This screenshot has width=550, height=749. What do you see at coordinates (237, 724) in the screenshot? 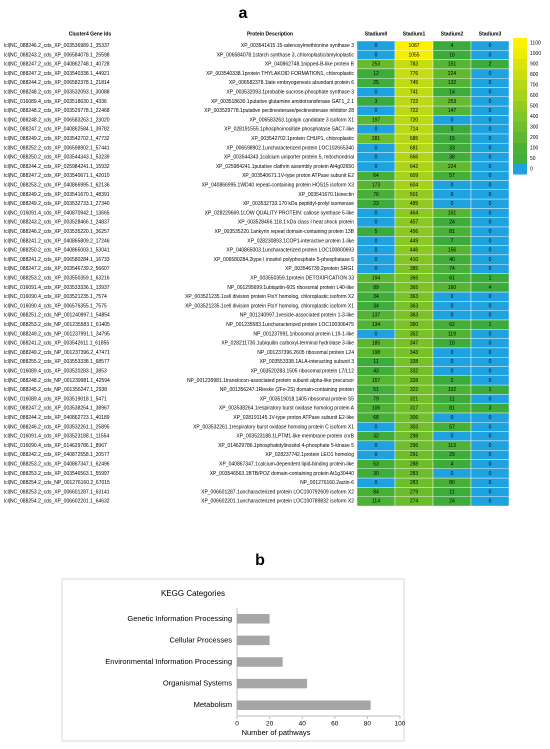
I see `x-tick-label: 0` at bounding box center [237, 724].